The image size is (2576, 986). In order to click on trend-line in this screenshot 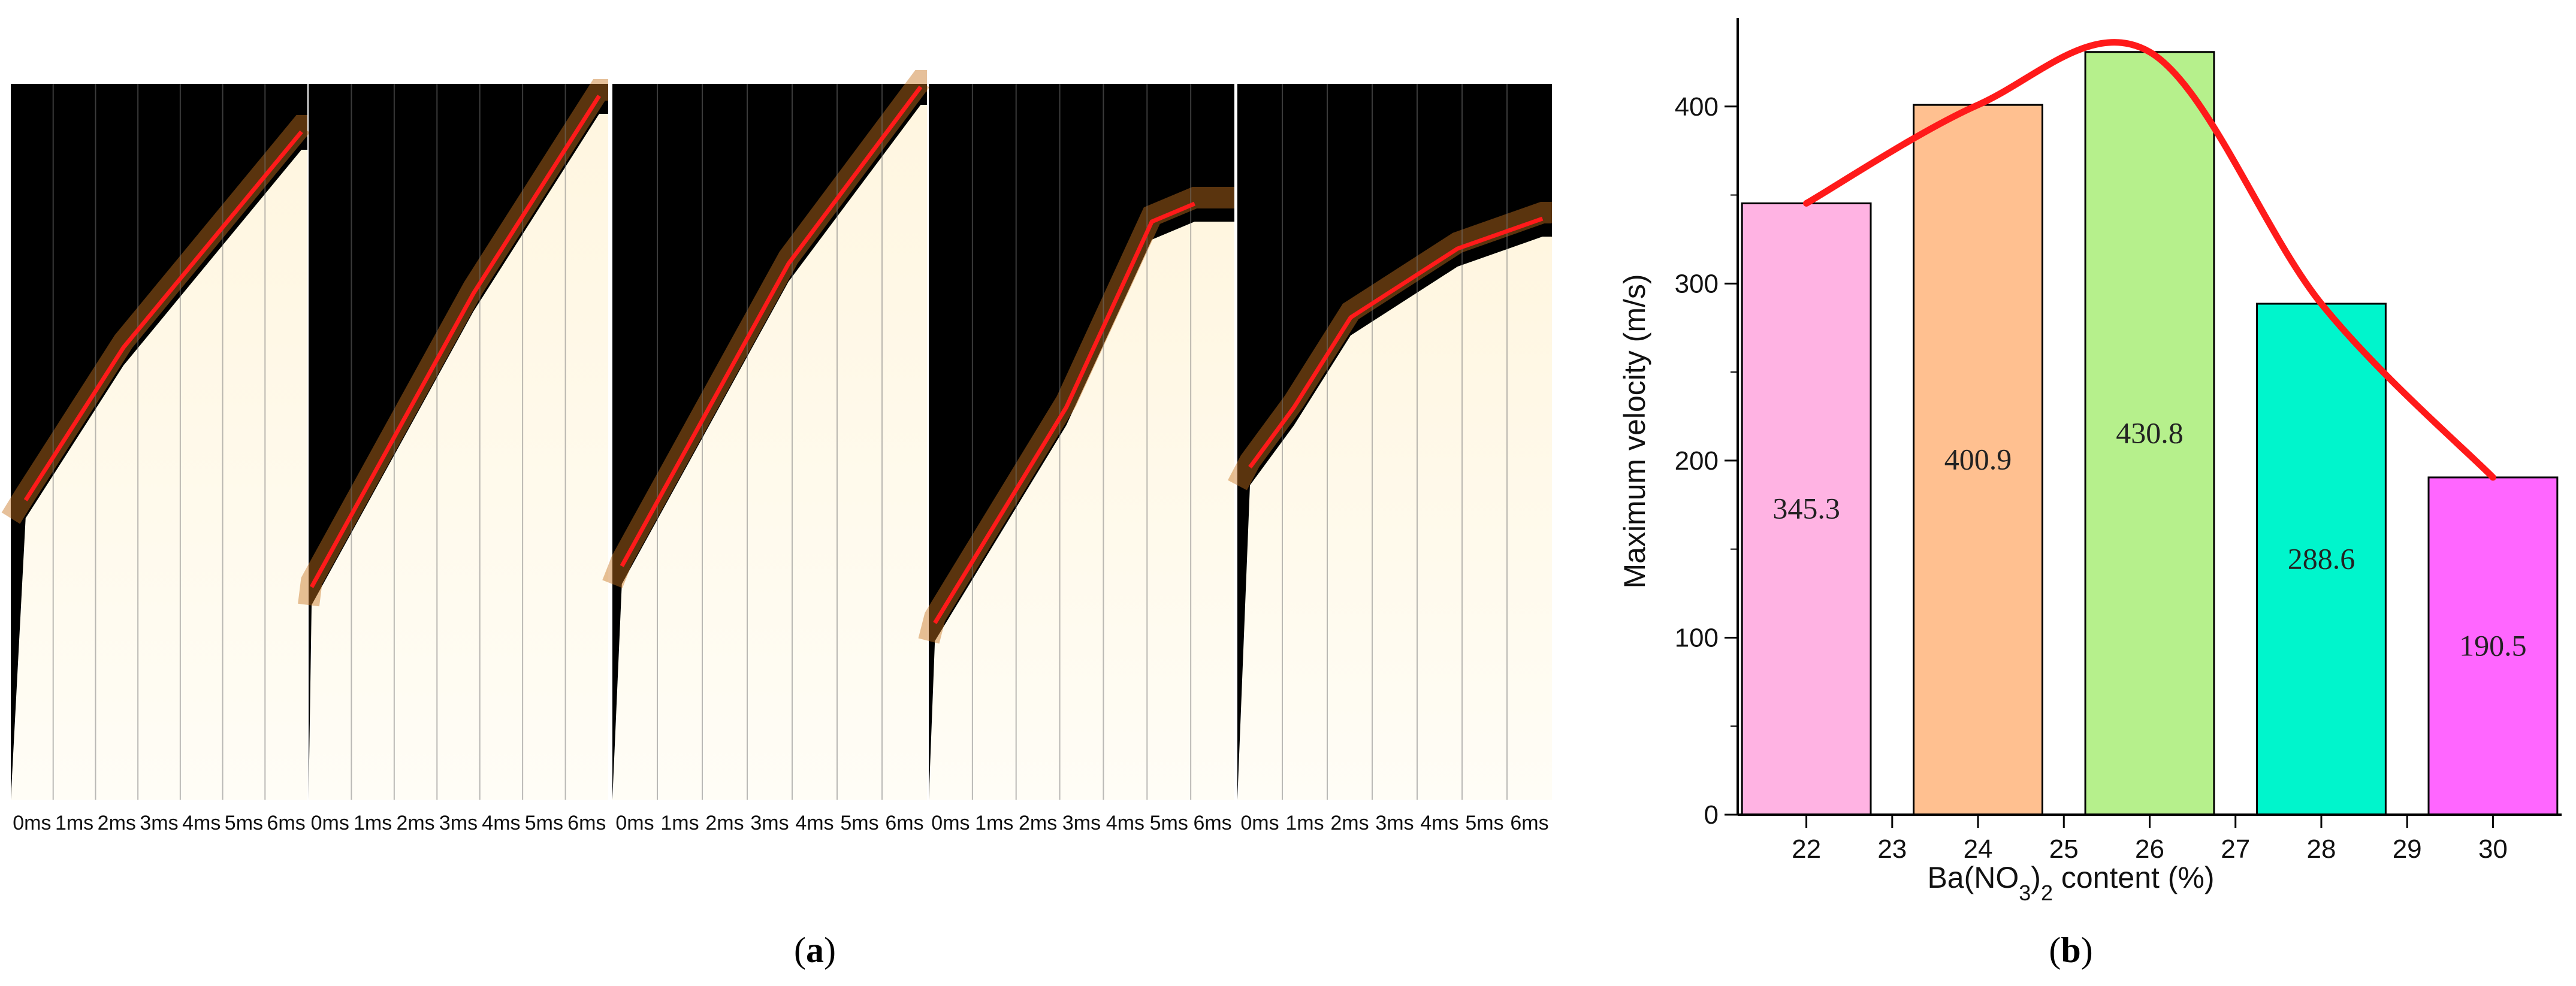, I will do `click(2150, 260)`.